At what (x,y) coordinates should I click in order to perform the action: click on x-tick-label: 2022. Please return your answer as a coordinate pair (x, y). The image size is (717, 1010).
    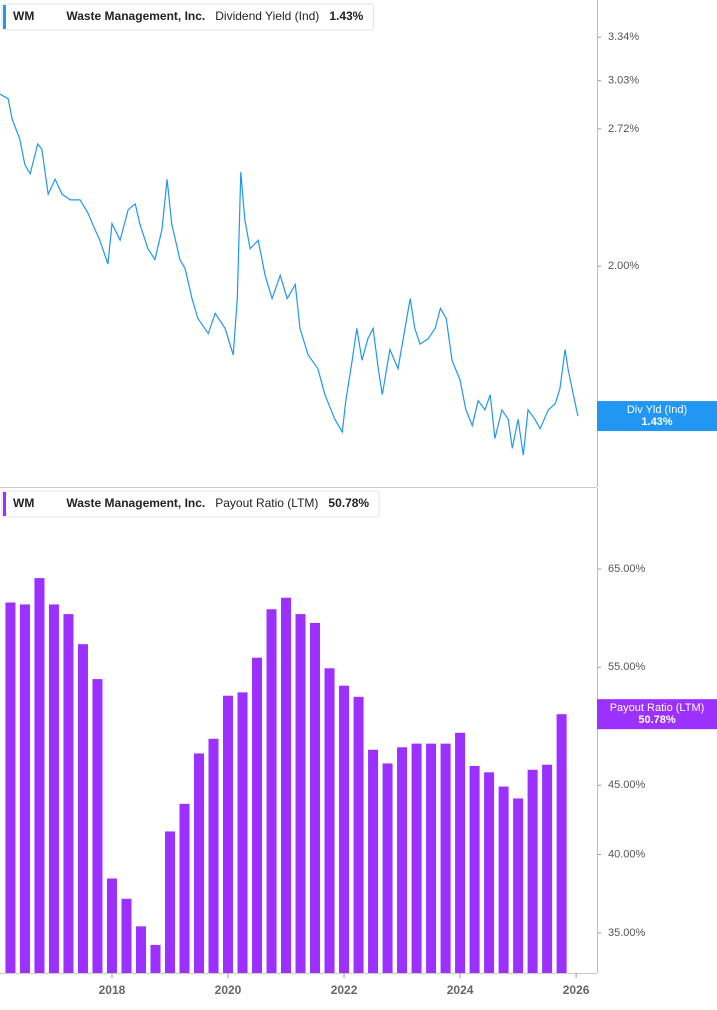
    Looking at the image, I should click on (344, 990).